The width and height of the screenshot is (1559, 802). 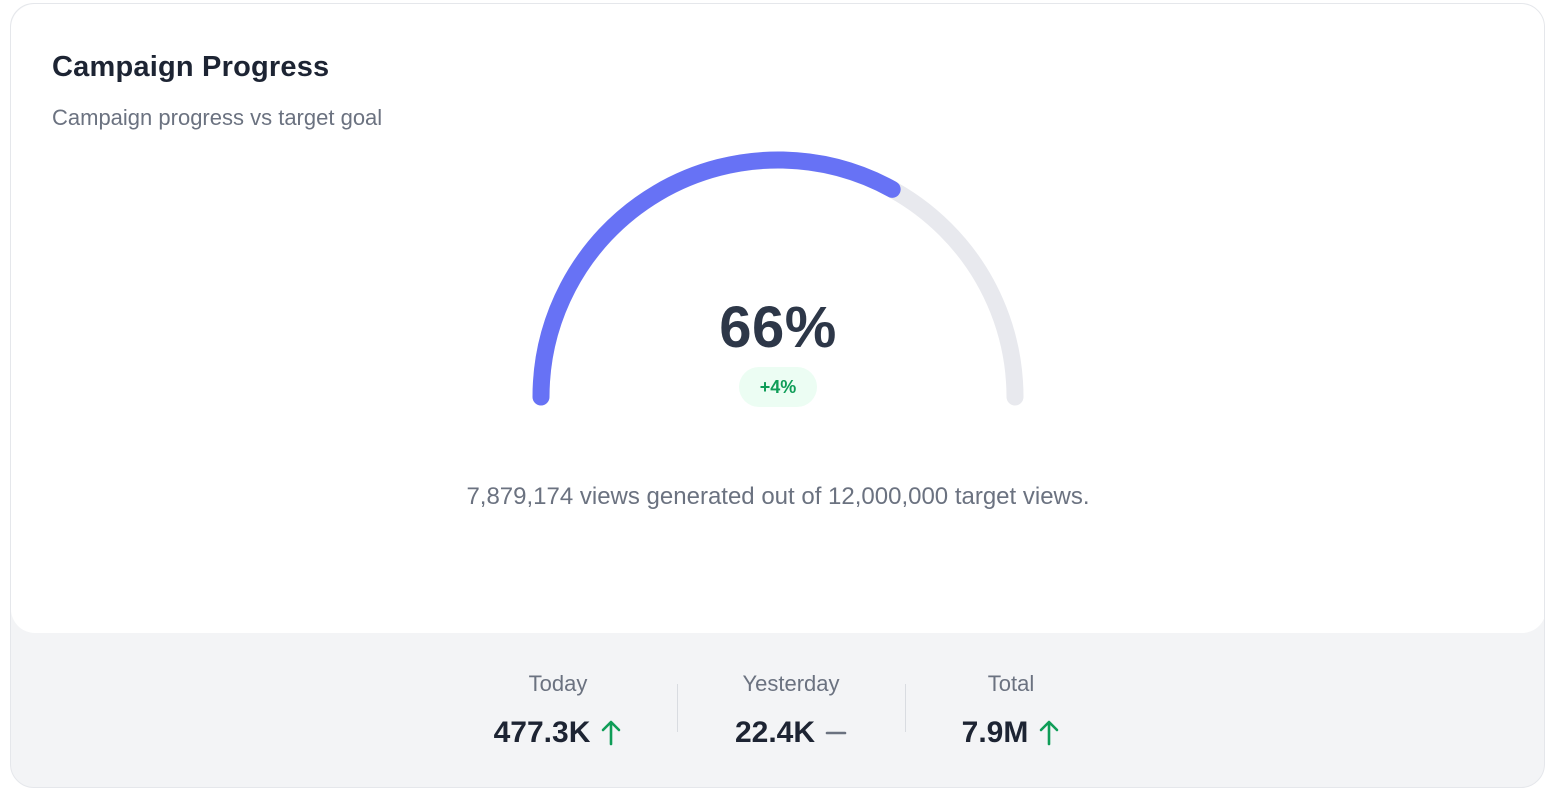 What do you see at coordinates (995, 732) in the screenshot?
I see `stat-value: 7.9M` at bounding box center [995, 732].